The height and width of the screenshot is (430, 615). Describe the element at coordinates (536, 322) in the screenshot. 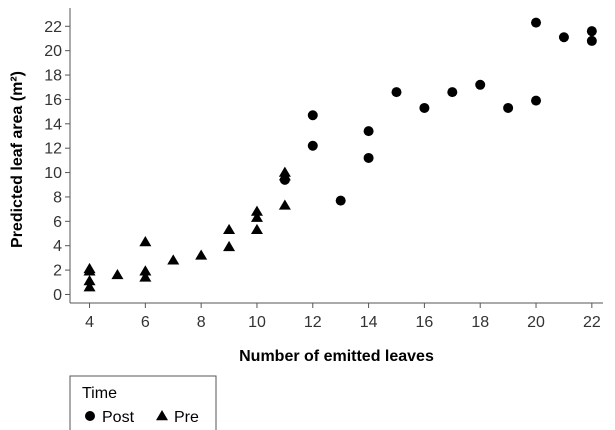

I see `x-tick-label: 20` at that location.